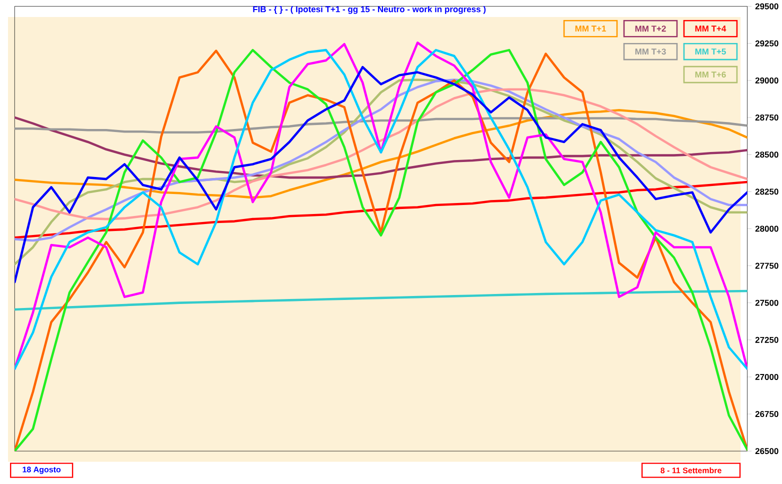 Image resolution: width=782 pixels, height=484 pixels. I want to click on y-tick-label: 26500, so click(766, 451).